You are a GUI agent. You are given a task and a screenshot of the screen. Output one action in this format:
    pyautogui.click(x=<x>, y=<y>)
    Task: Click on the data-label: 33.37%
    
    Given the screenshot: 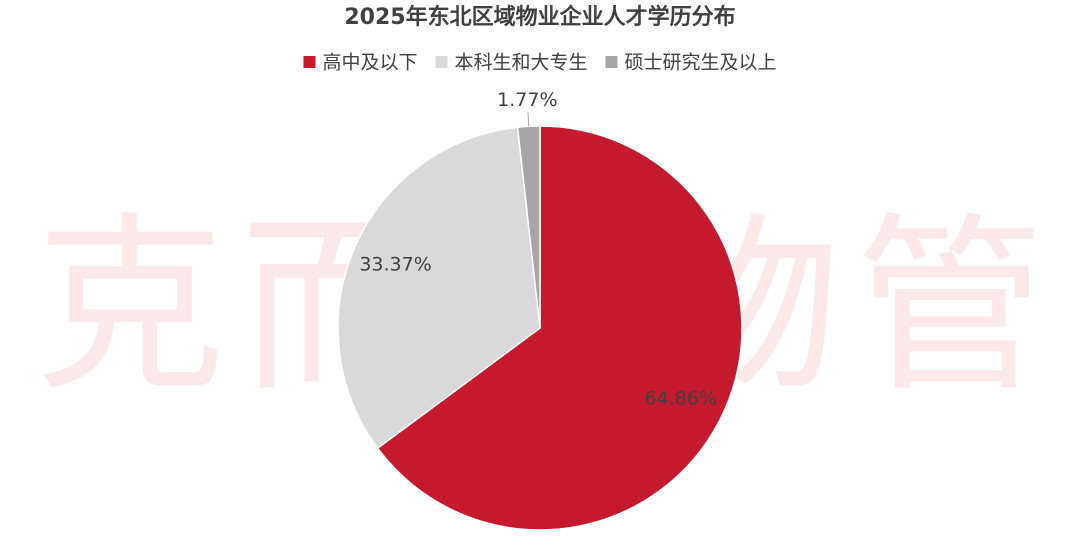 What is the action you would take?
    pyautogui.click(x=395, y=265)
    